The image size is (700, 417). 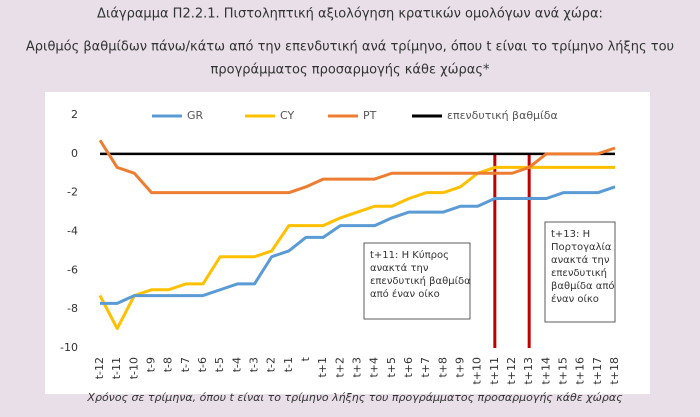 I want to click on x-tick-label: t+4, so click(x=374, y=367).